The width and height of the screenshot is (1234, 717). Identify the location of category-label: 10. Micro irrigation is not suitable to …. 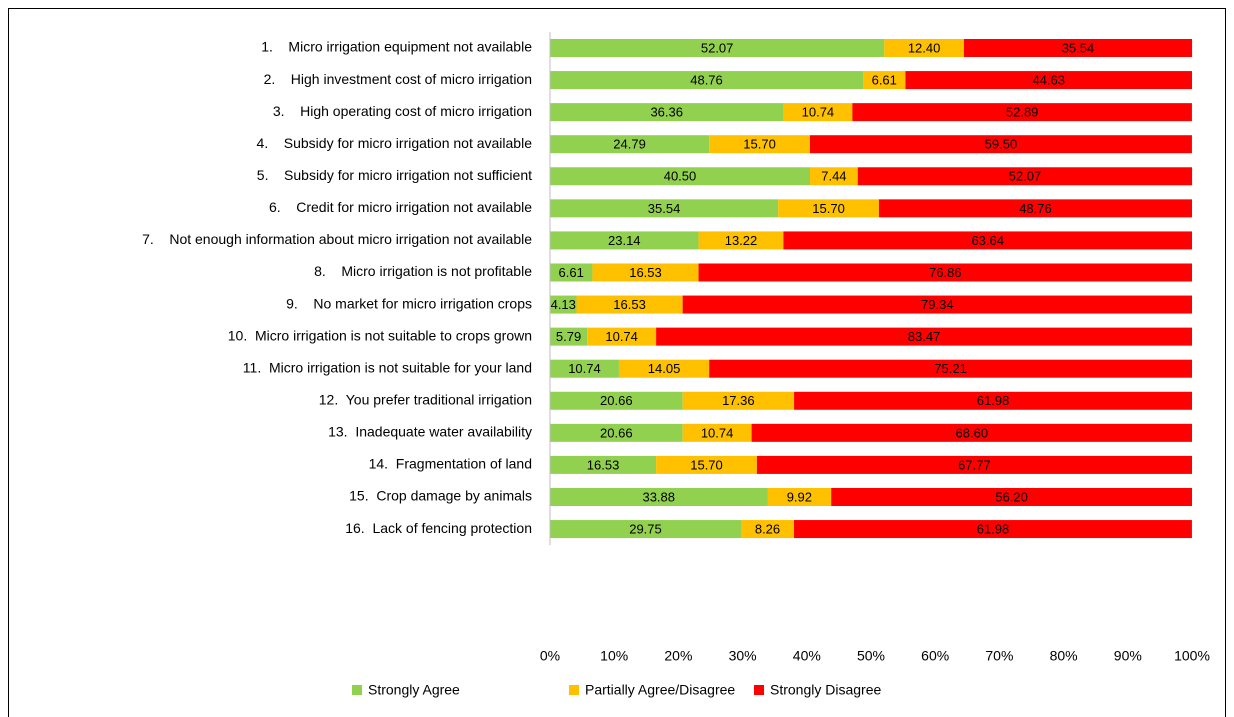
(380, 335).